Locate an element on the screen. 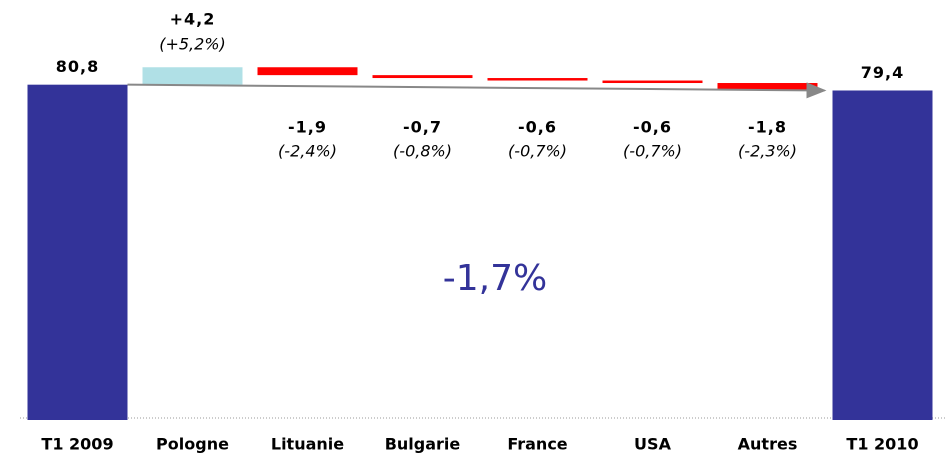 This screenshot has width=948, height=458. x-tick-label: France is located at coordinates (537, 444).